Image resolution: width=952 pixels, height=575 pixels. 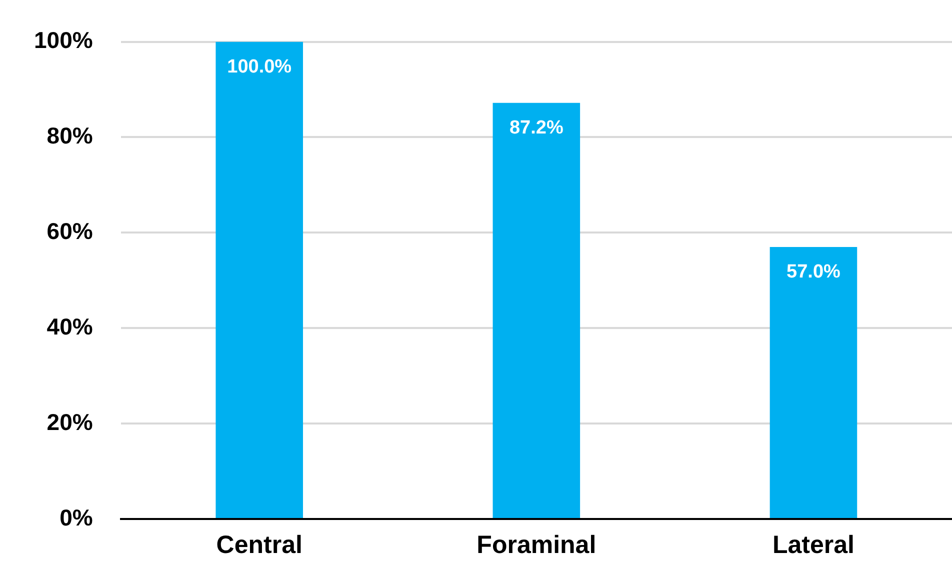 What do you see at coordinates (536, 544) in the screenshot?
I see `x-tick-label: Foraminal` at bounding box center [536, 544].